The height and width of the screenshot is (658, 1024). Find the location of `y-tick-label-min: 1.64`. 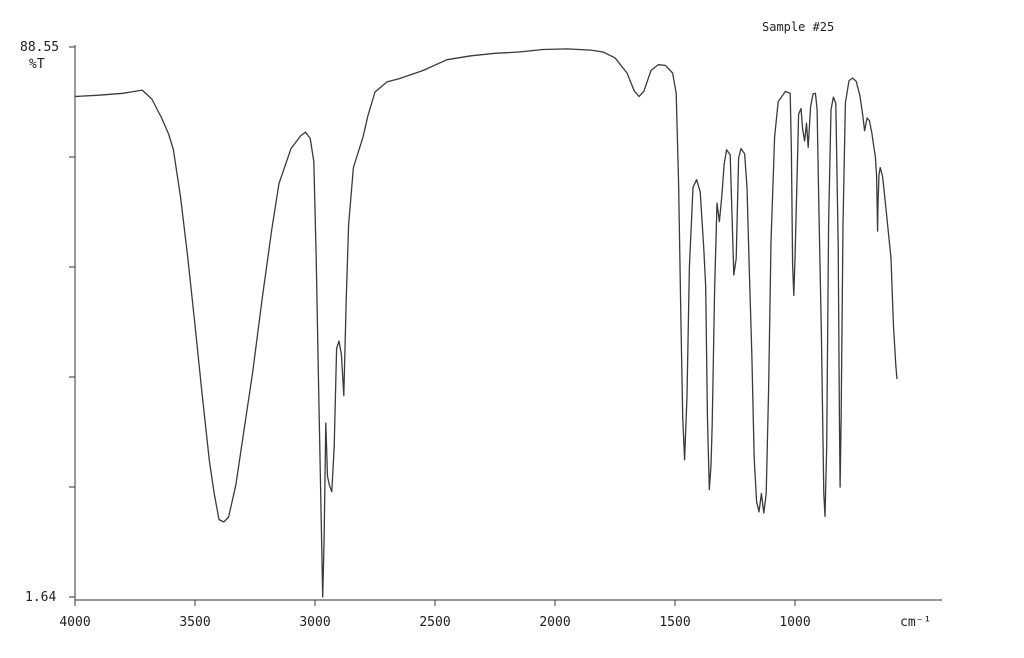

y-tick-label-min: 1.64 is located at coordinates (40, 597).